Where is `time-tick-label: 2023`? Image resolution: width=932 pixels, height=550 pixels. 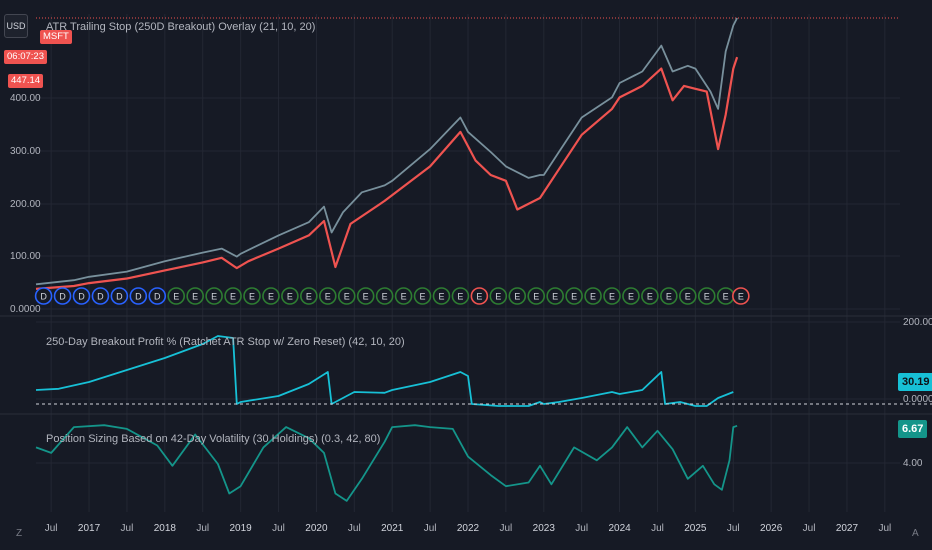 time-tick-label: 2023 is located at coordinates (544, 528).